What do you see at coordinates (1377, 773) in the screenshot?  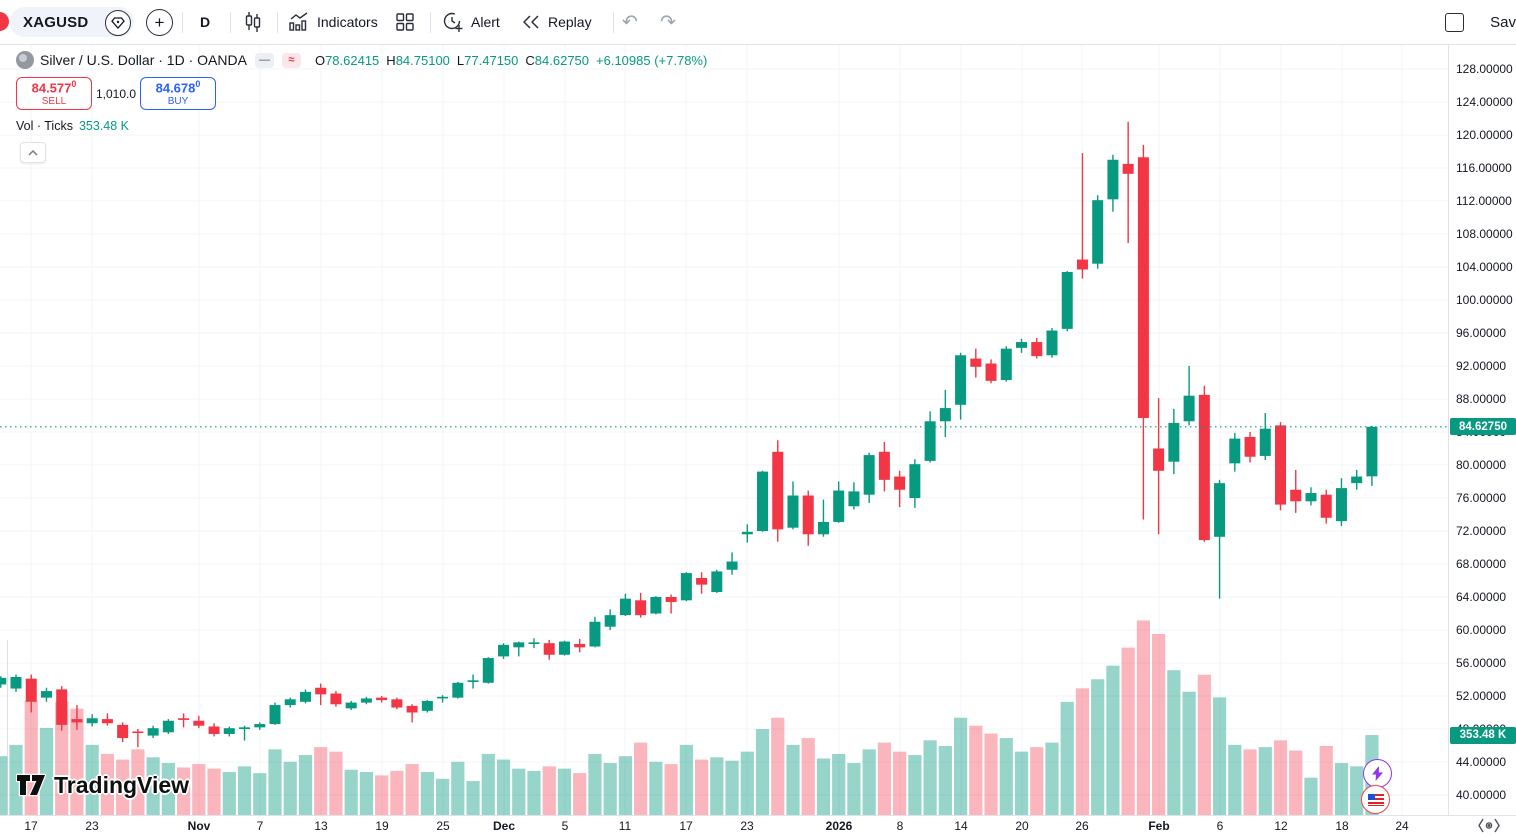 I see `economic-event-bolt-icon` at bounding box center [1377, 773].